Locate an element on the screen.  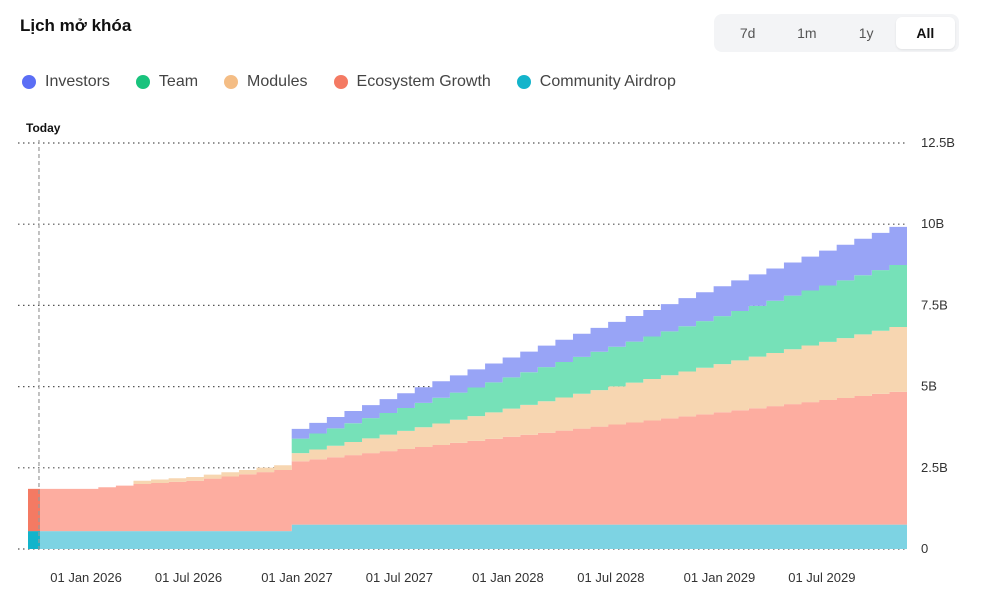
legend-item-community-airdrop: Community Airdrop is located at coordinates (596, 82).